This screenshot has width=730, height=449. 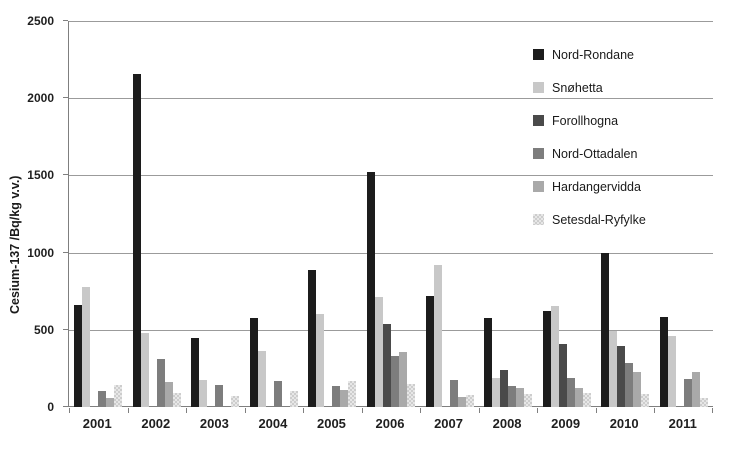 I want to click on legend-item-hardangervidda: Hardangervidda, so click(x=589, y=186).